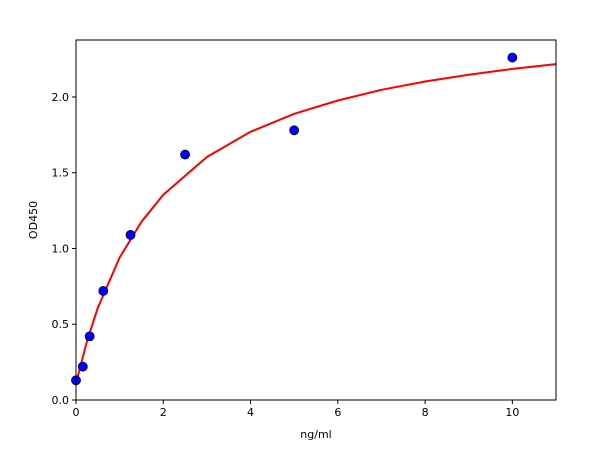 The image size is (600, 456). Describe the element at coordinates (337, 412) in the screenshot. I see `x-tick-label: 6` at that location.